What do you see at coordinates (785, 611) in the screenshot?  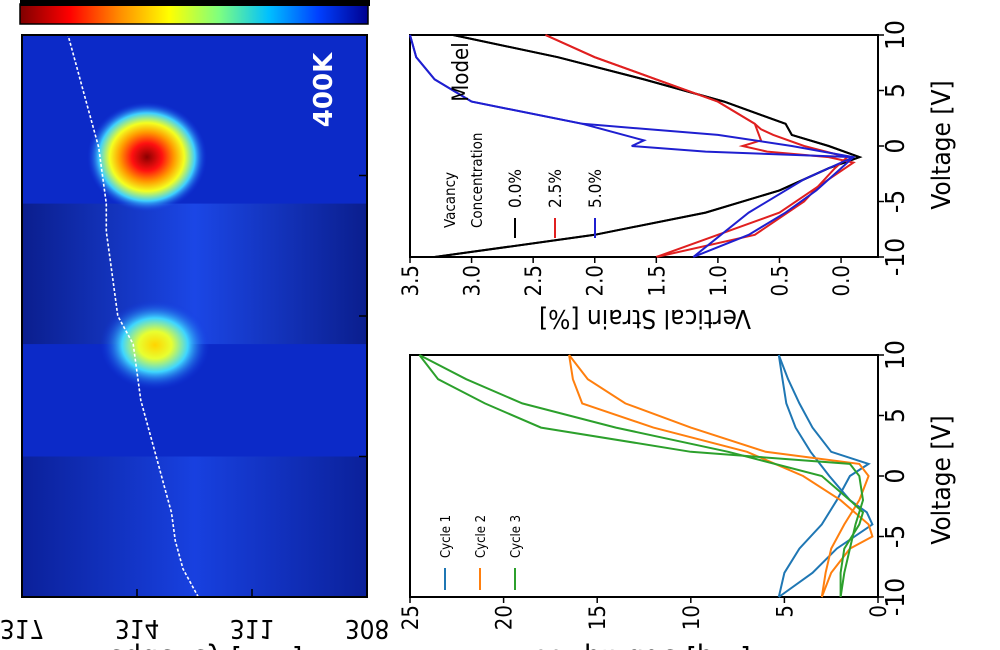 I see `value-tick-label: 5` at bounding box center [785, 611].